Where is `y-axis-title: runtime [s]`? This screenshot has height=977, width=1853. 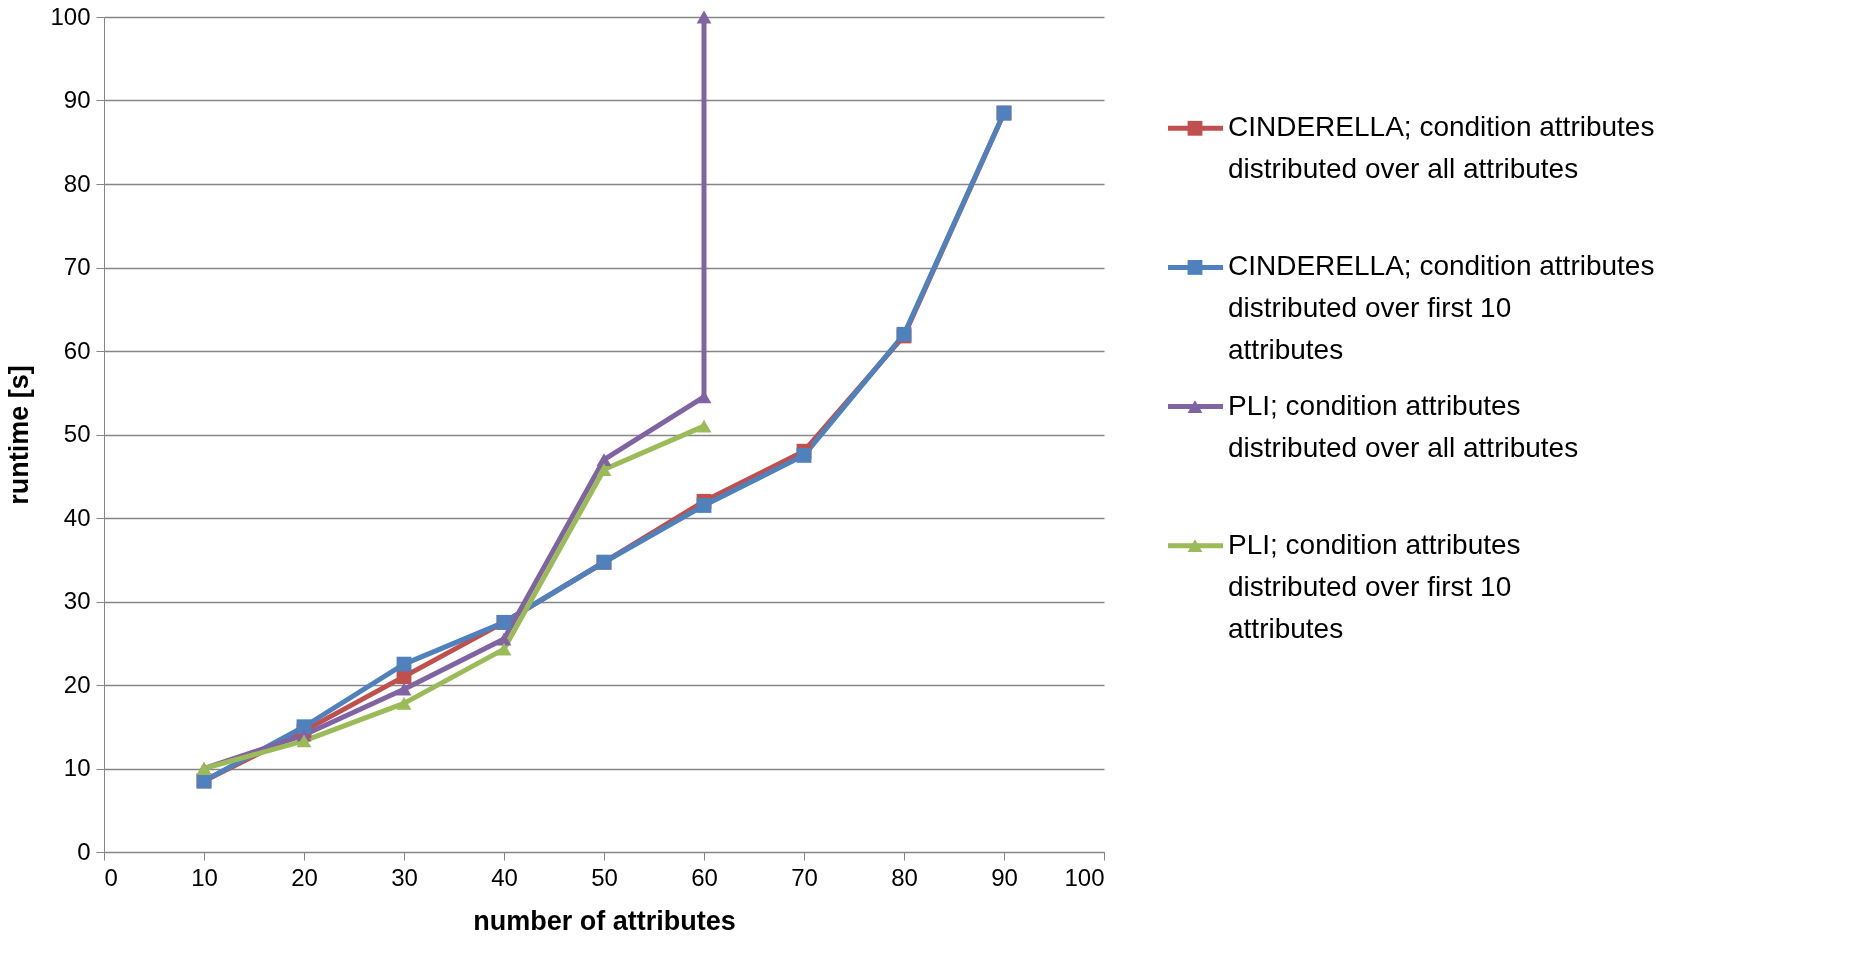
y-axis-title: runtime [s] is located at coordinates (19, 435).